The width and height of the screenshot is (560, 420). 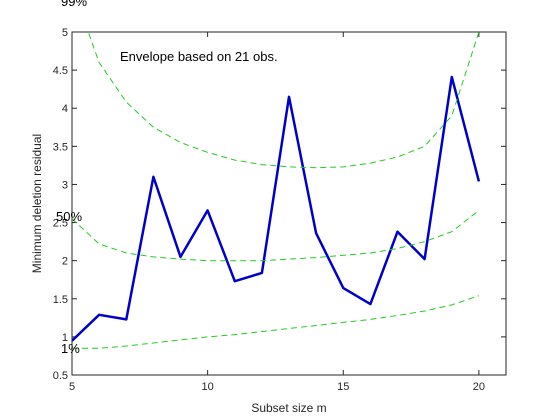 I want to click on envelope-1-line, so click(x=276, y=322).